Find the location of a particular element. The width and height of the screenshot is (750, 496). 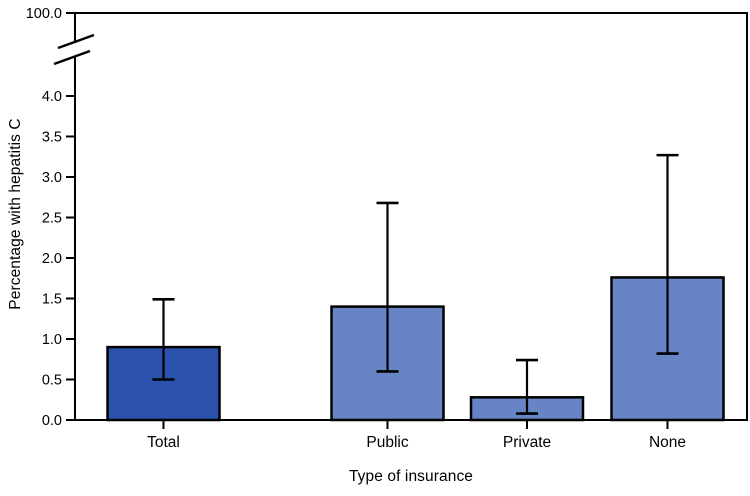

y-tick-label: 1.5 is located at coordinates (52, 300).